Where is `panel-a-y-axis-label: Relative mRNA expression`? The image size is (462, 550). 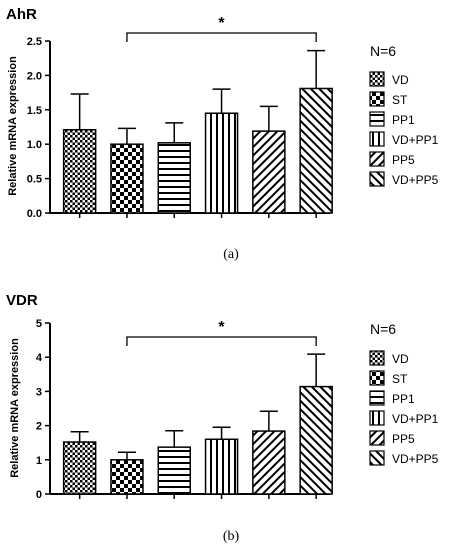 panel-a-y-axis-label: Relative mRNA expression is located at coordinates (13, 126).